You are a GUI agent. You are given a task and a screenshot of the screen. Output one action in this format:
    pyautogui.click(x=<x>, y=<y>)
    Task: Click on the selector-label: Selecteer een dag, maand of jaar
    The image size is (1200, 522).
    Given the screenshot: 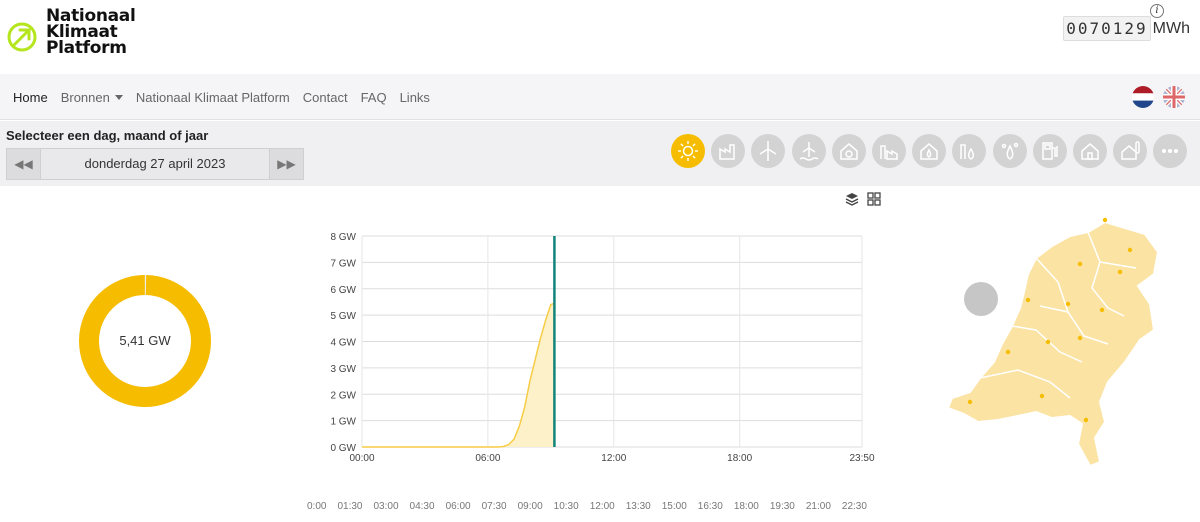 What is the action you would take?
    pyautogui.click(x=107, y=135)
    